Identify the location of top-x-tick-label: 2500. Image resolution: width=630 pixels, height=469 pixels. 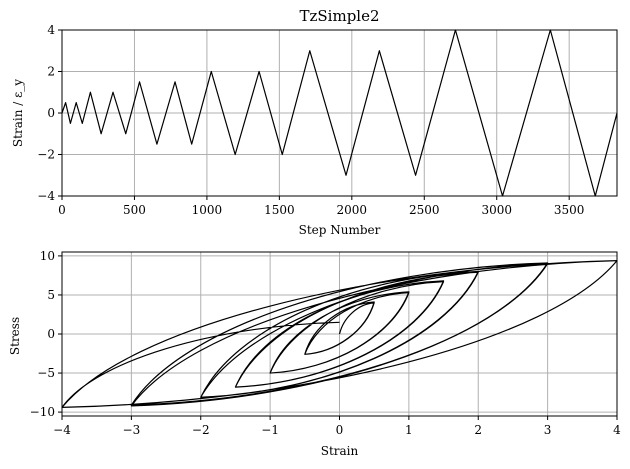
(424, 210).